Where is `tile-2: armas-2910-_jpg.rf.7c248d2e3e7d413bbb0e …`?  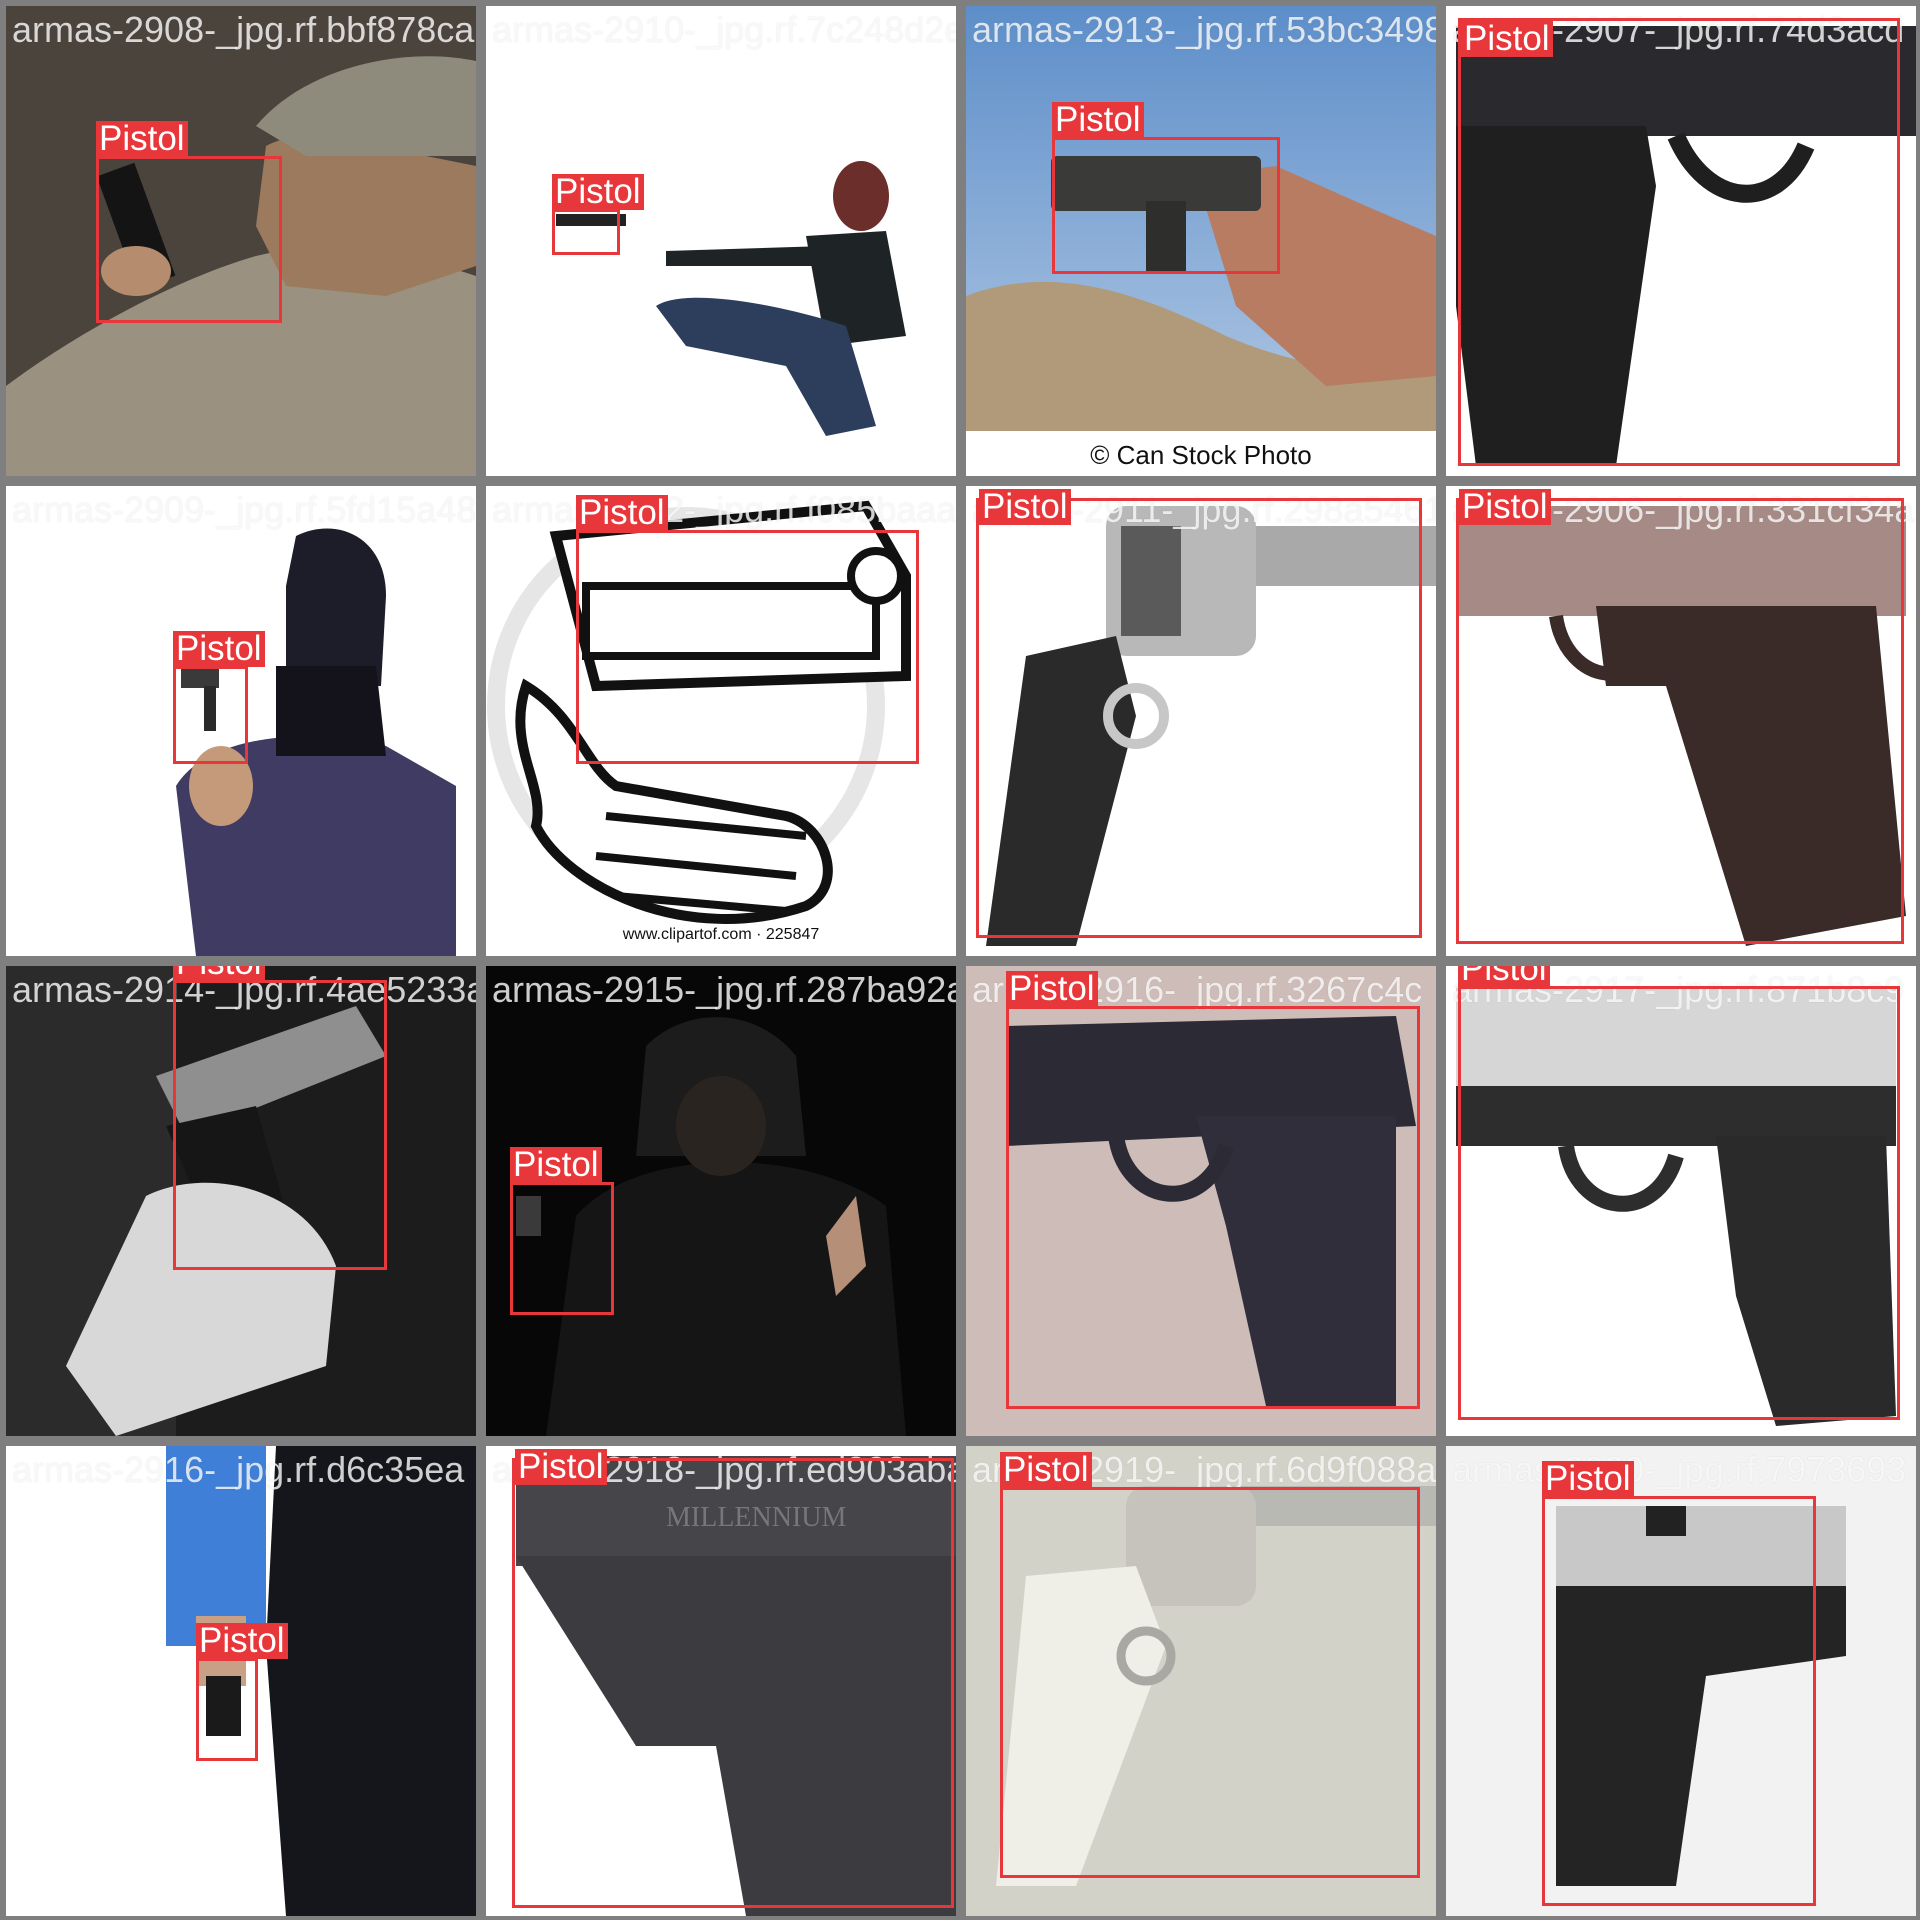 tile-2: armas-2910-_jpg.rf.7c248d2e3e7d413bbb0e … is located at coordinates (721, 241).